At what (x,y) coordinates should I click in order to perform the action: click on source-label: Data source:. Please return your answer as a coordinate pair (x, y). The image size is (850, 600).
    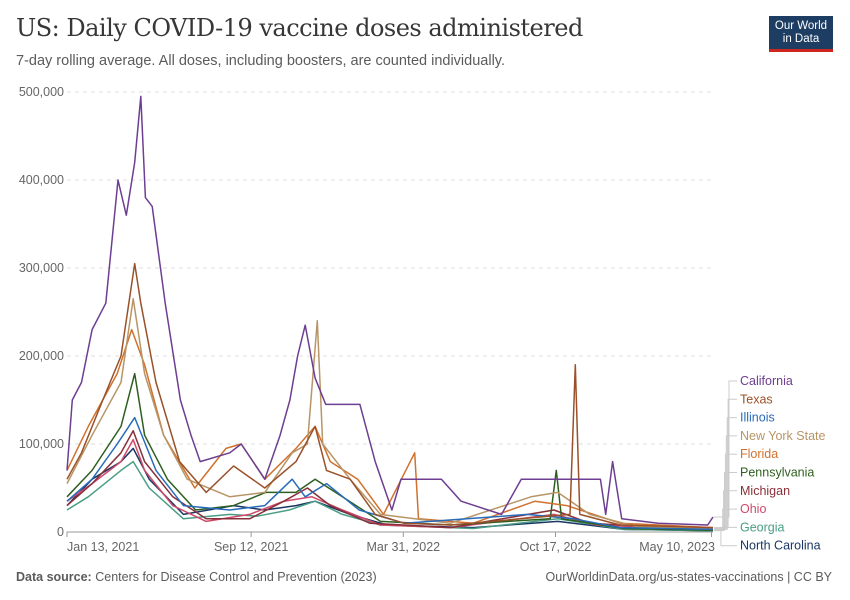
    Looking at the image, I should click on (54, 577).